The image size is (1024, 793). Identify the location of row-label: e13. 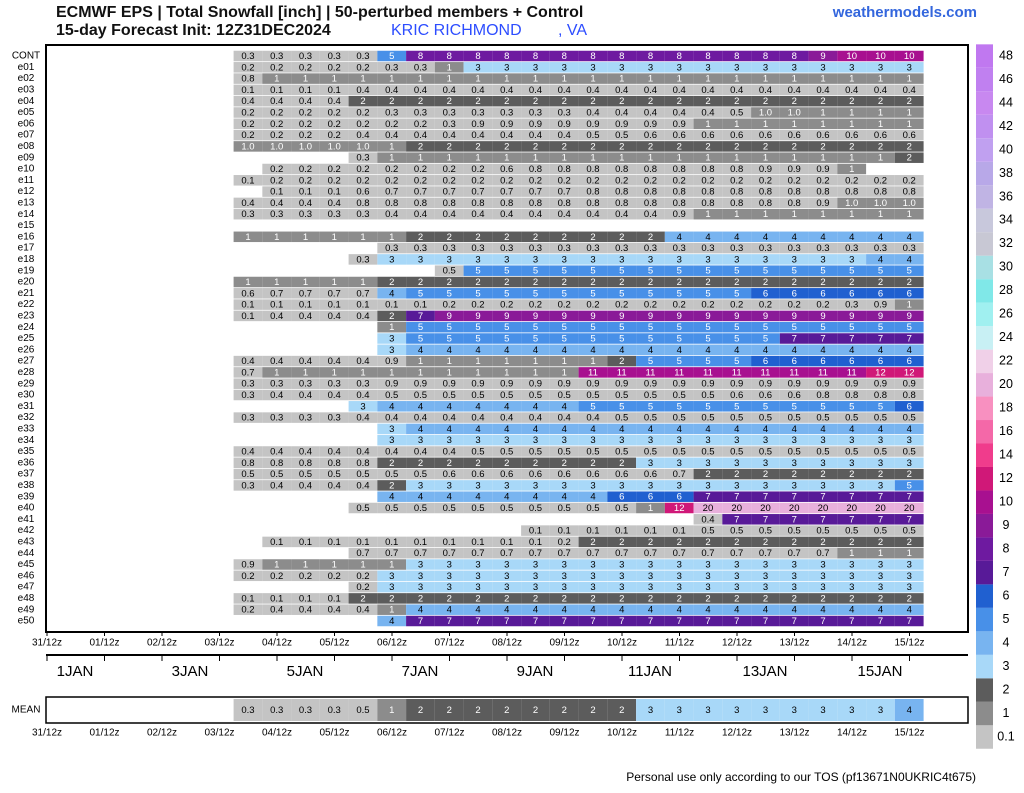
(26, 203).